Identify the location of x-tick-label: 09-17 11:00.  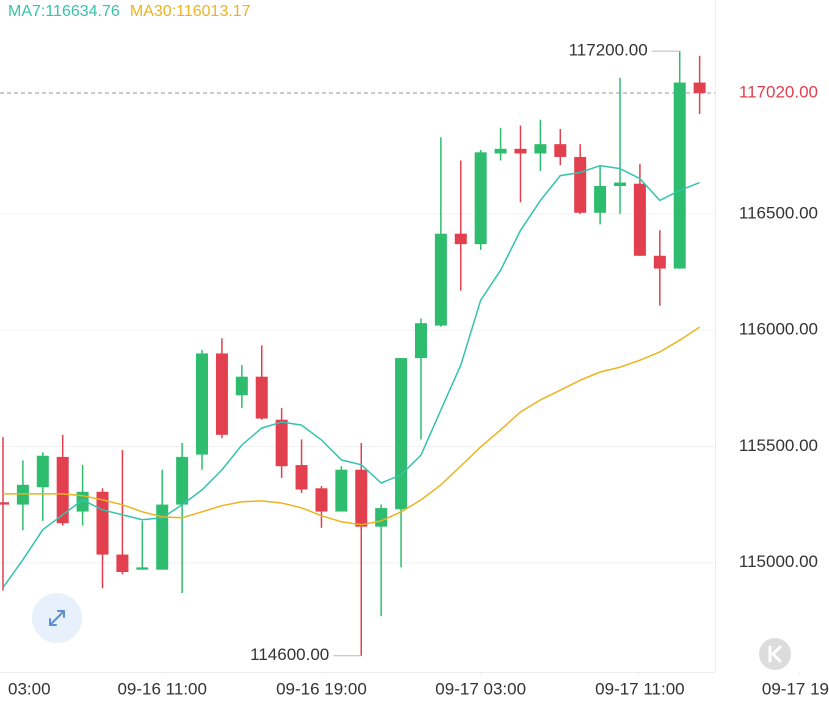
(639, 688).